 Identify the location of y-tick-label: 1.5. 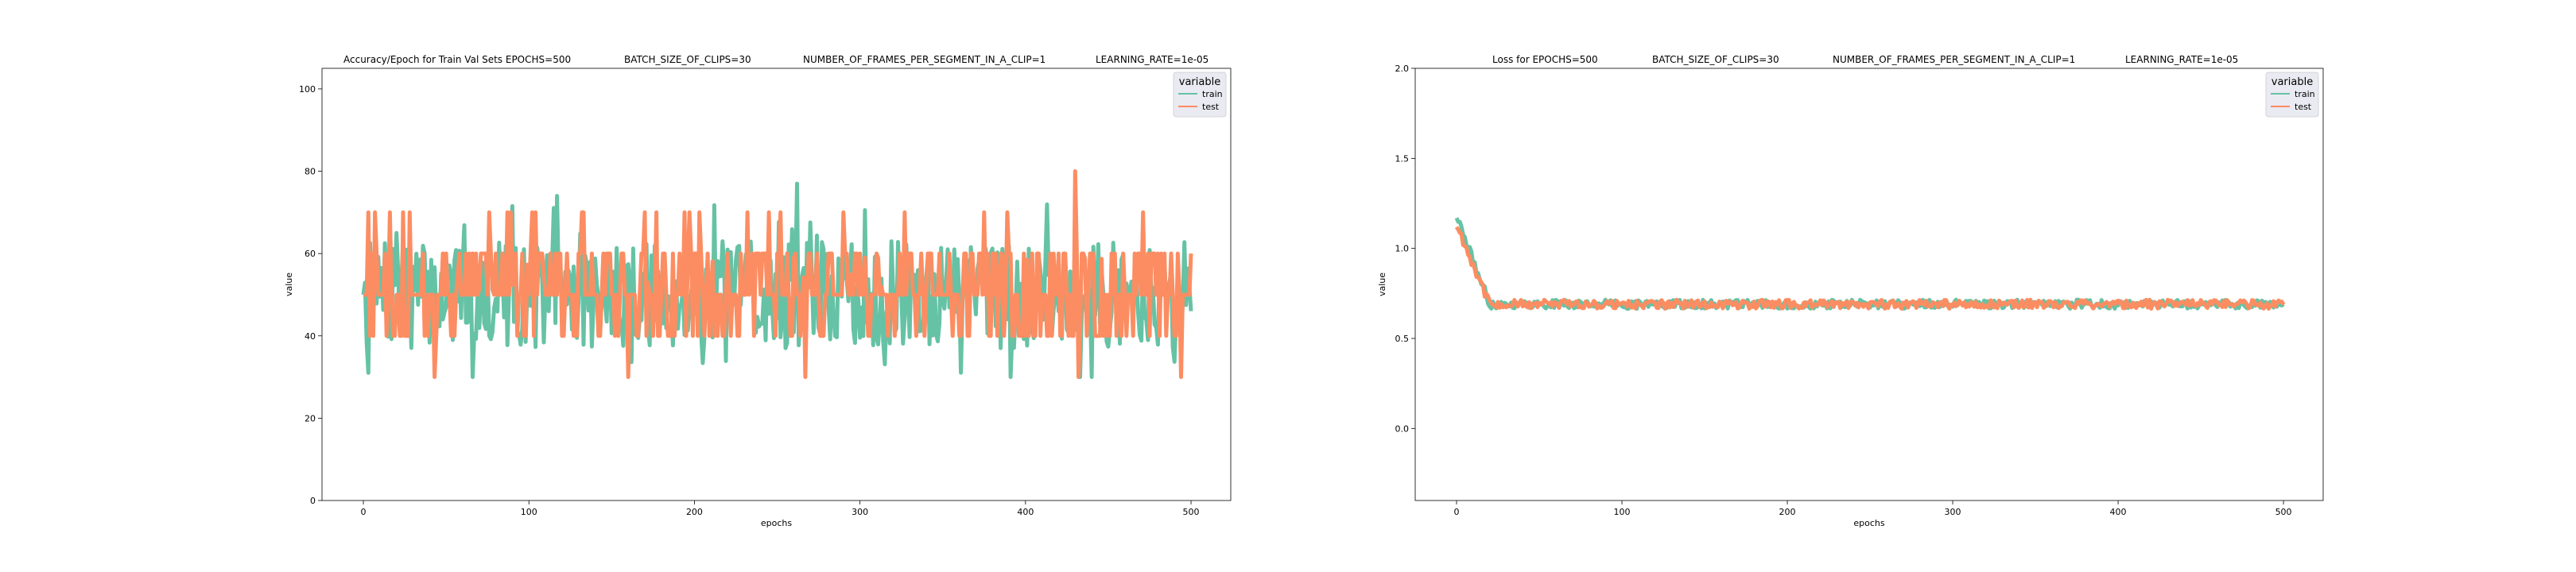
(1403, 158).